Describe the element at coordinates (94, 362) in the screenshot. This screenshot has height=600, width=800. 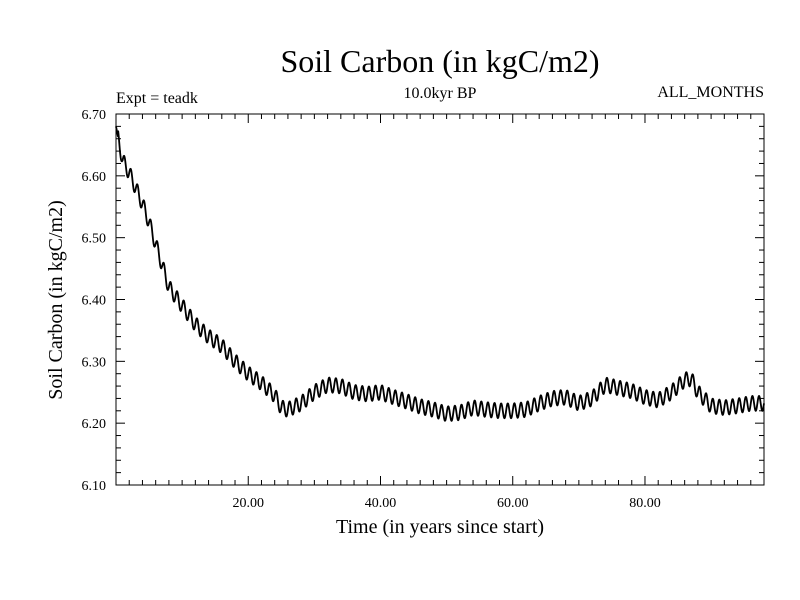
I see `y-tick-label: 6.30` at that location.